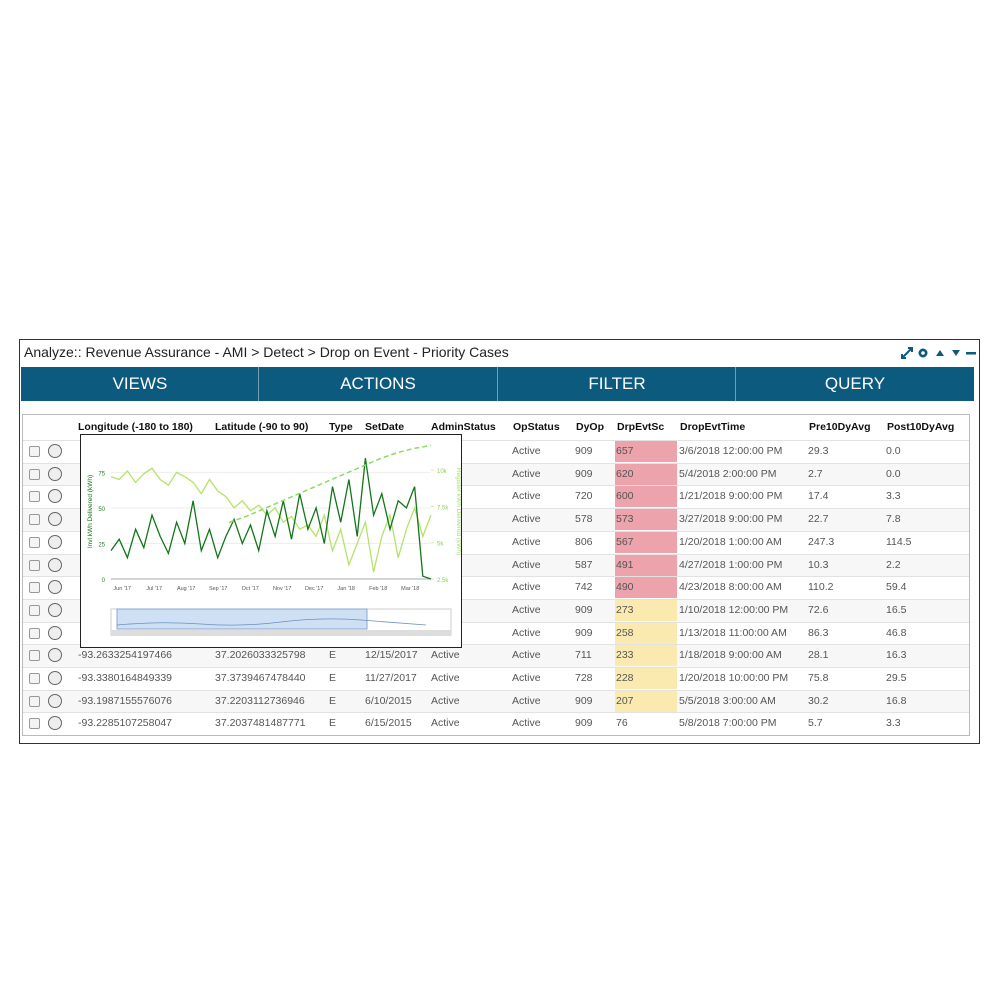 The height and width of the screenshot is (1000, 1000). What do you see at coordinates (731, 451) in the screenshot?
I see `table-cell: 3/6/2018 12:00:00 PM` at bounding box center [731, 451].